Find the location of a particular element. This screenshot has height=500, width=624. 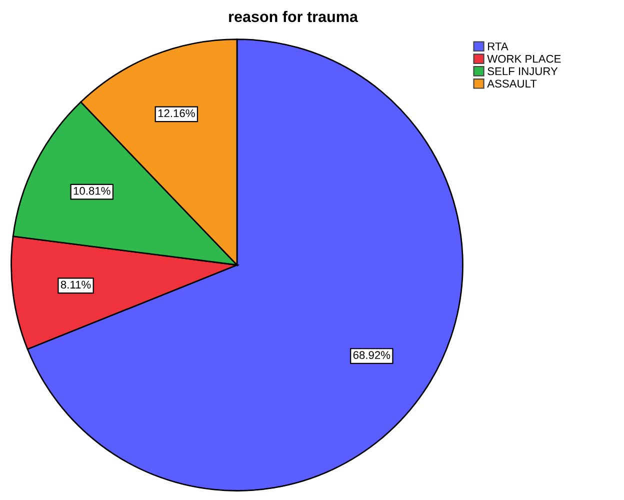

legend-label: ASSAULT is located at coordinates (512, 84).